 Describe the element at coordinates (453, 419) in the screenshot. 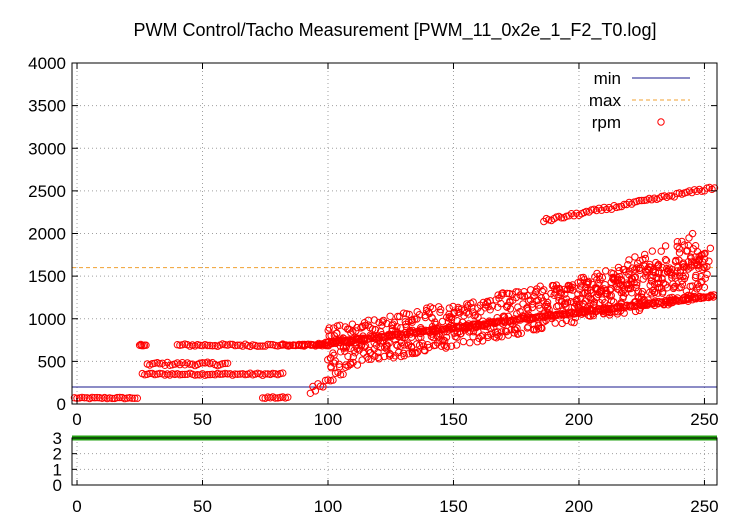

I see `rpm-panel-x-tick-label: 150` at that location.